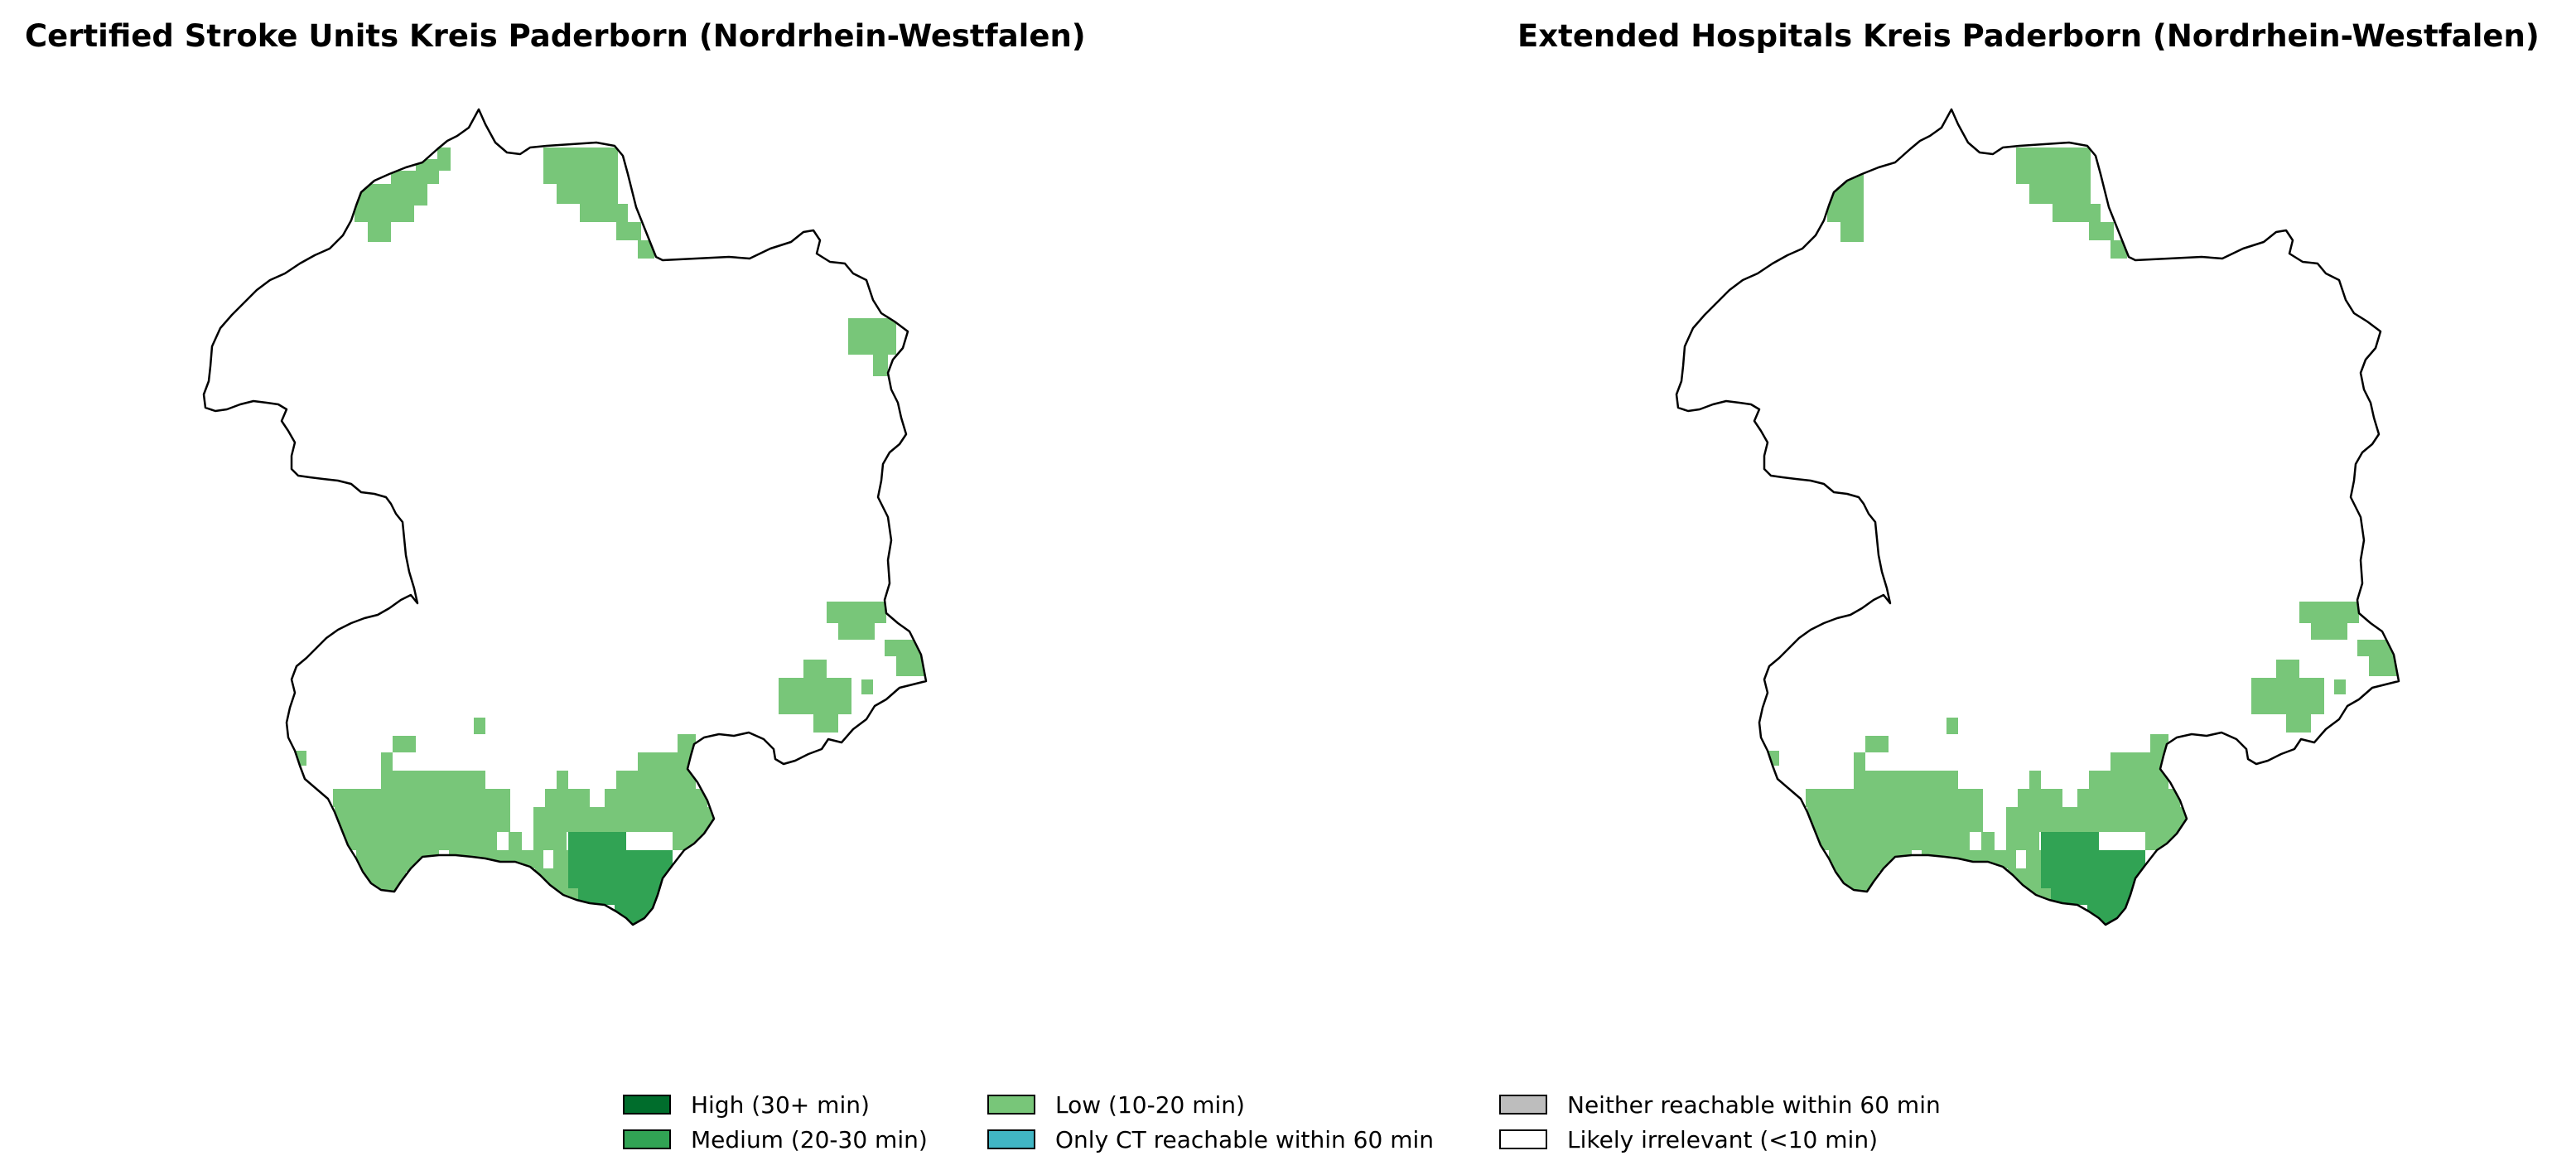  I want to click on legend-item-high: High (30+ min), so click(746, 1105).